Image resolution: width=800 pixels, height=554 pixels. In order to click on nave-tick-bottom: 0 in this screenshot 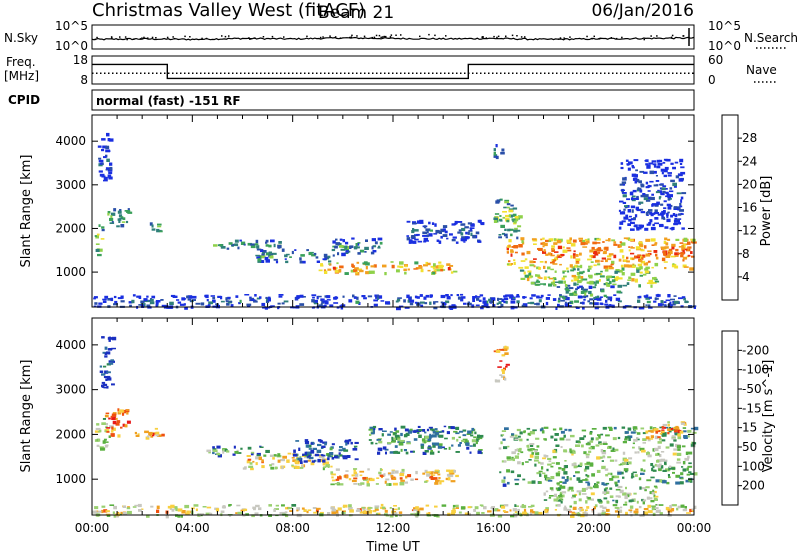, I will do `click(712, 80)`.